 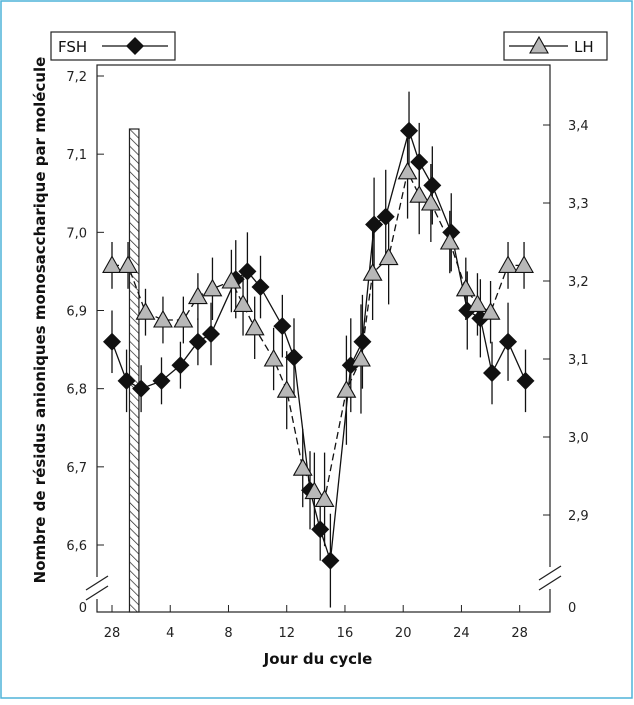 I want to click on y-left-tick-label: 0, so click(x=83, y=608).